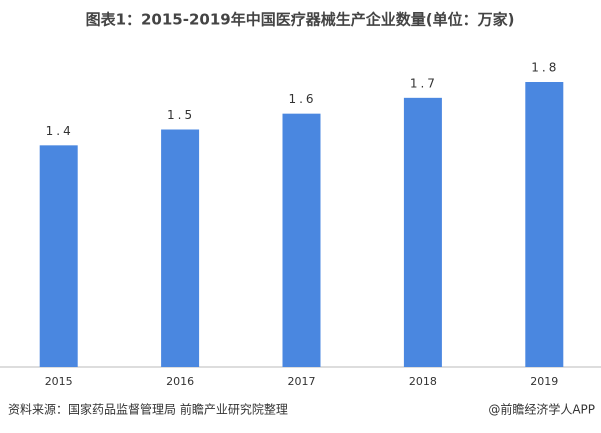  I want to click on credit: @前瞻经济学人APP, so click(541, 409).